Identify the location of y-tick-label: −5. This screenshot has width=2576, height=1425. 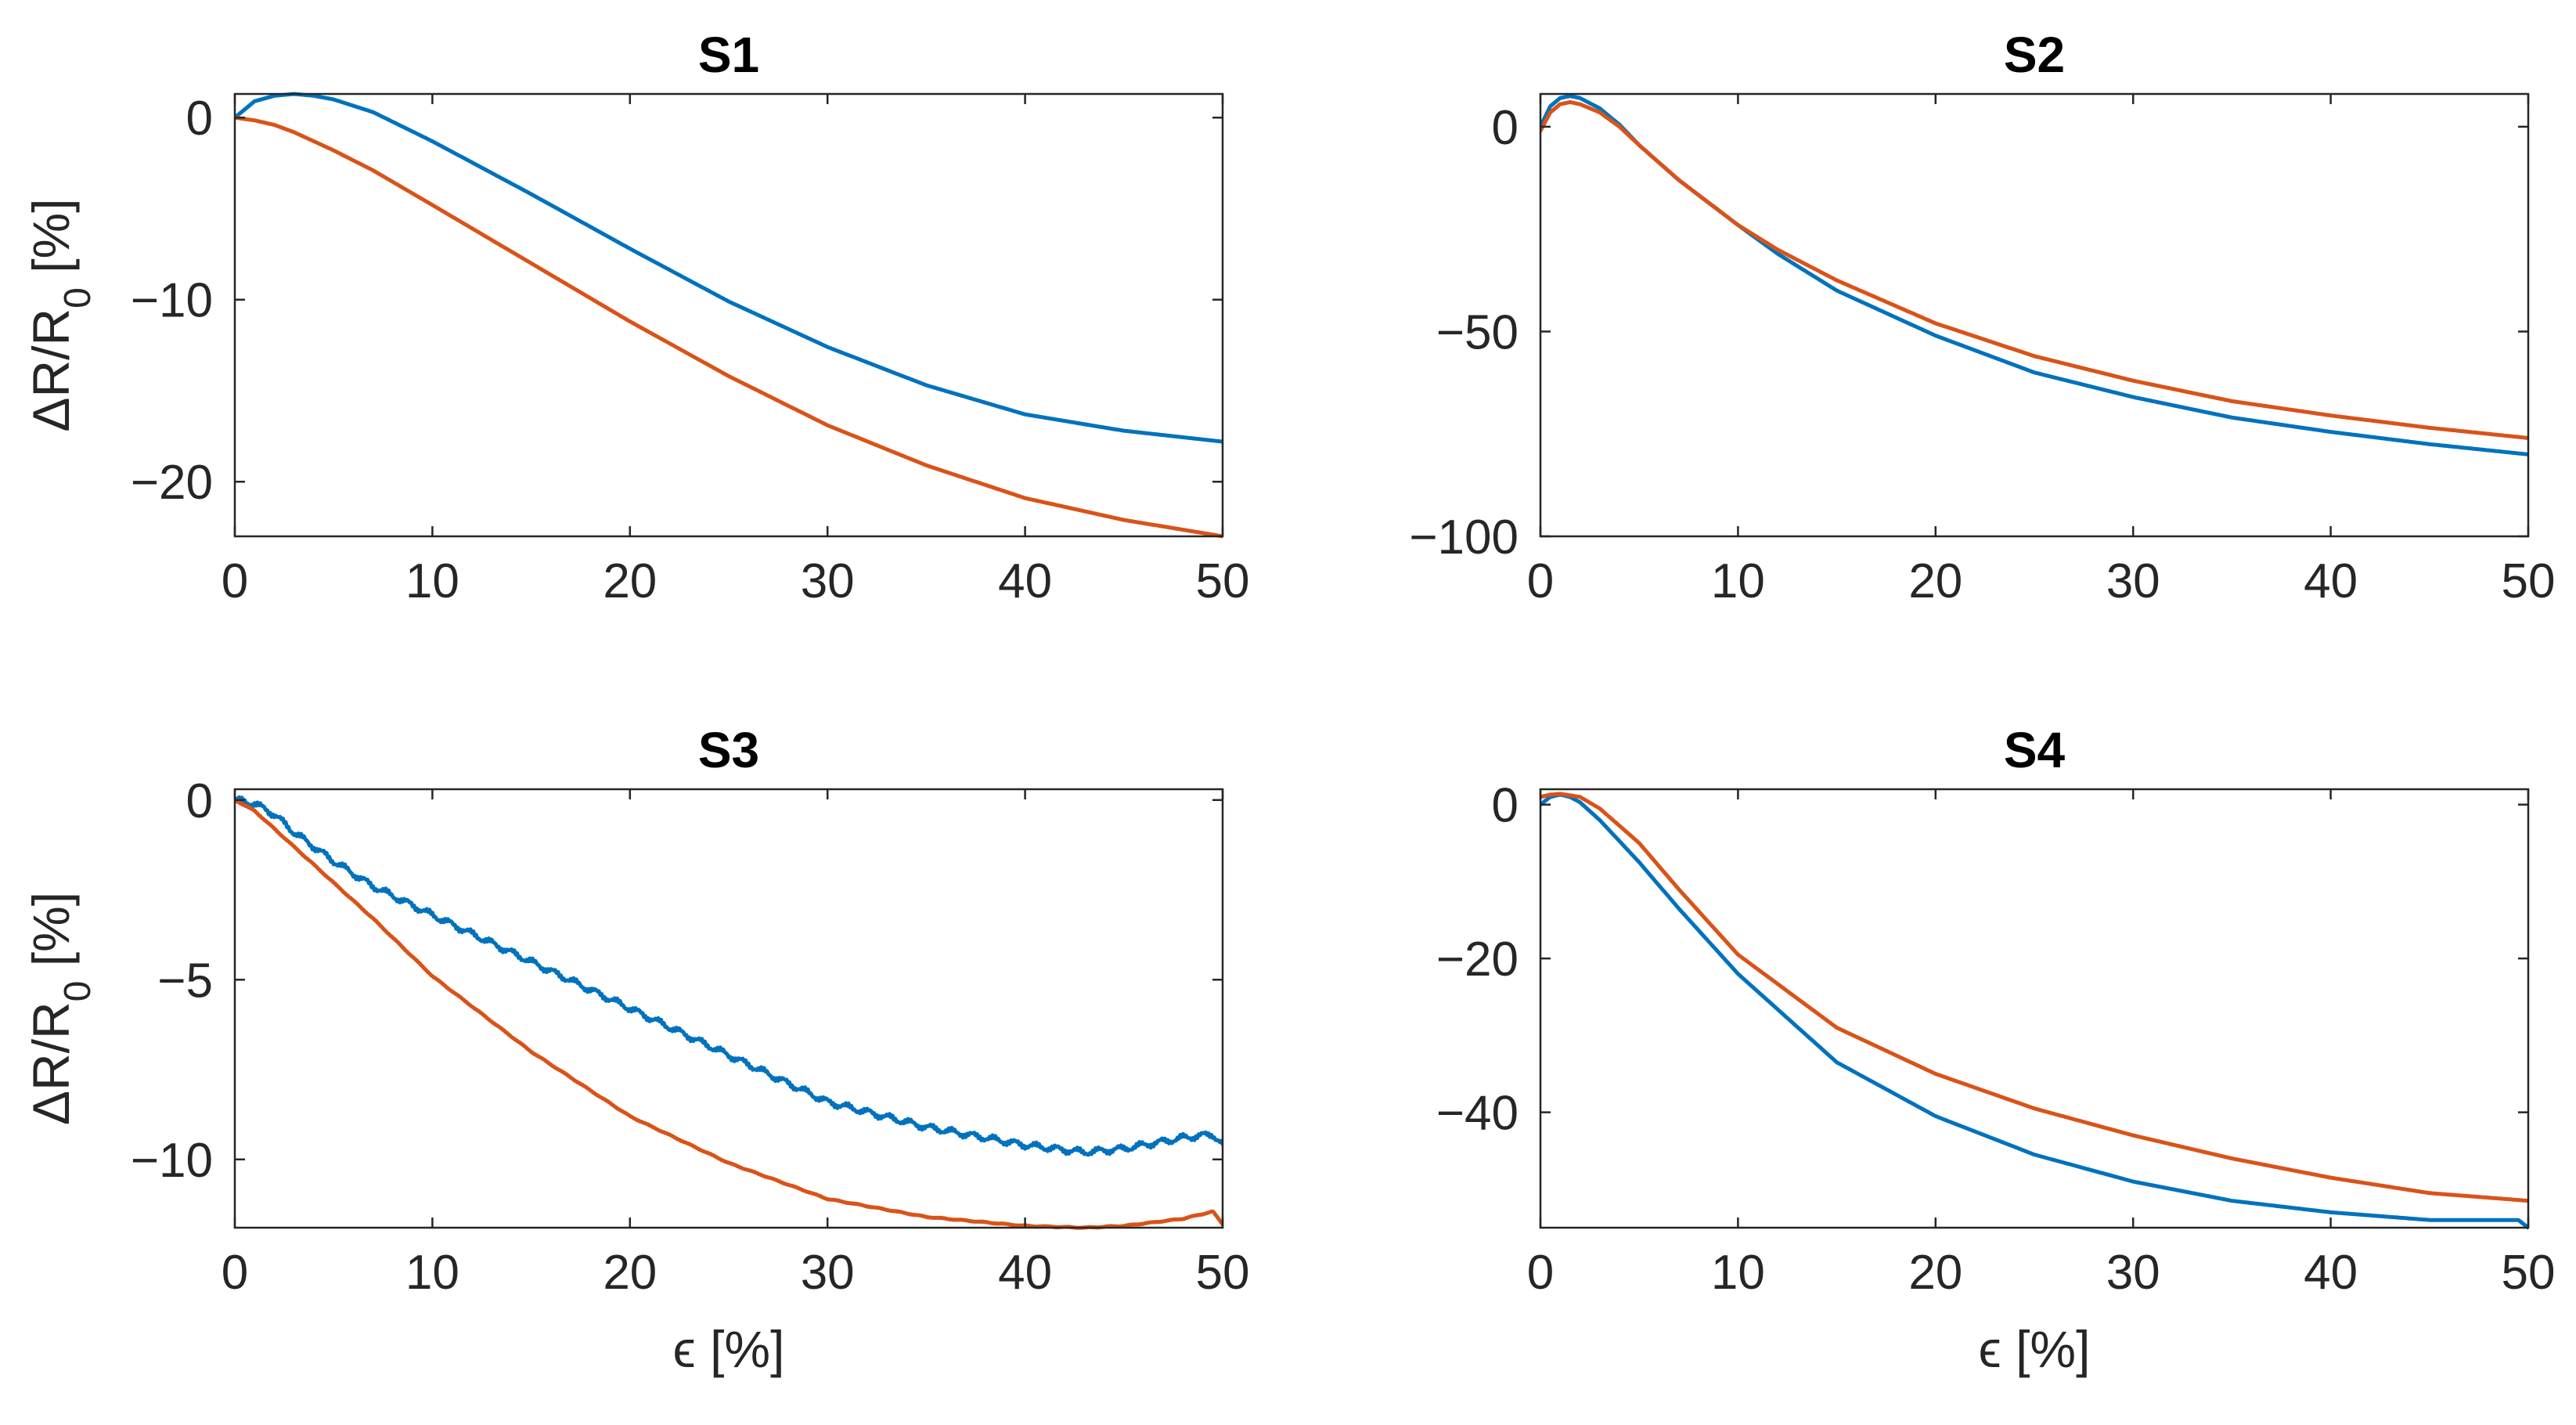
(185, 981).